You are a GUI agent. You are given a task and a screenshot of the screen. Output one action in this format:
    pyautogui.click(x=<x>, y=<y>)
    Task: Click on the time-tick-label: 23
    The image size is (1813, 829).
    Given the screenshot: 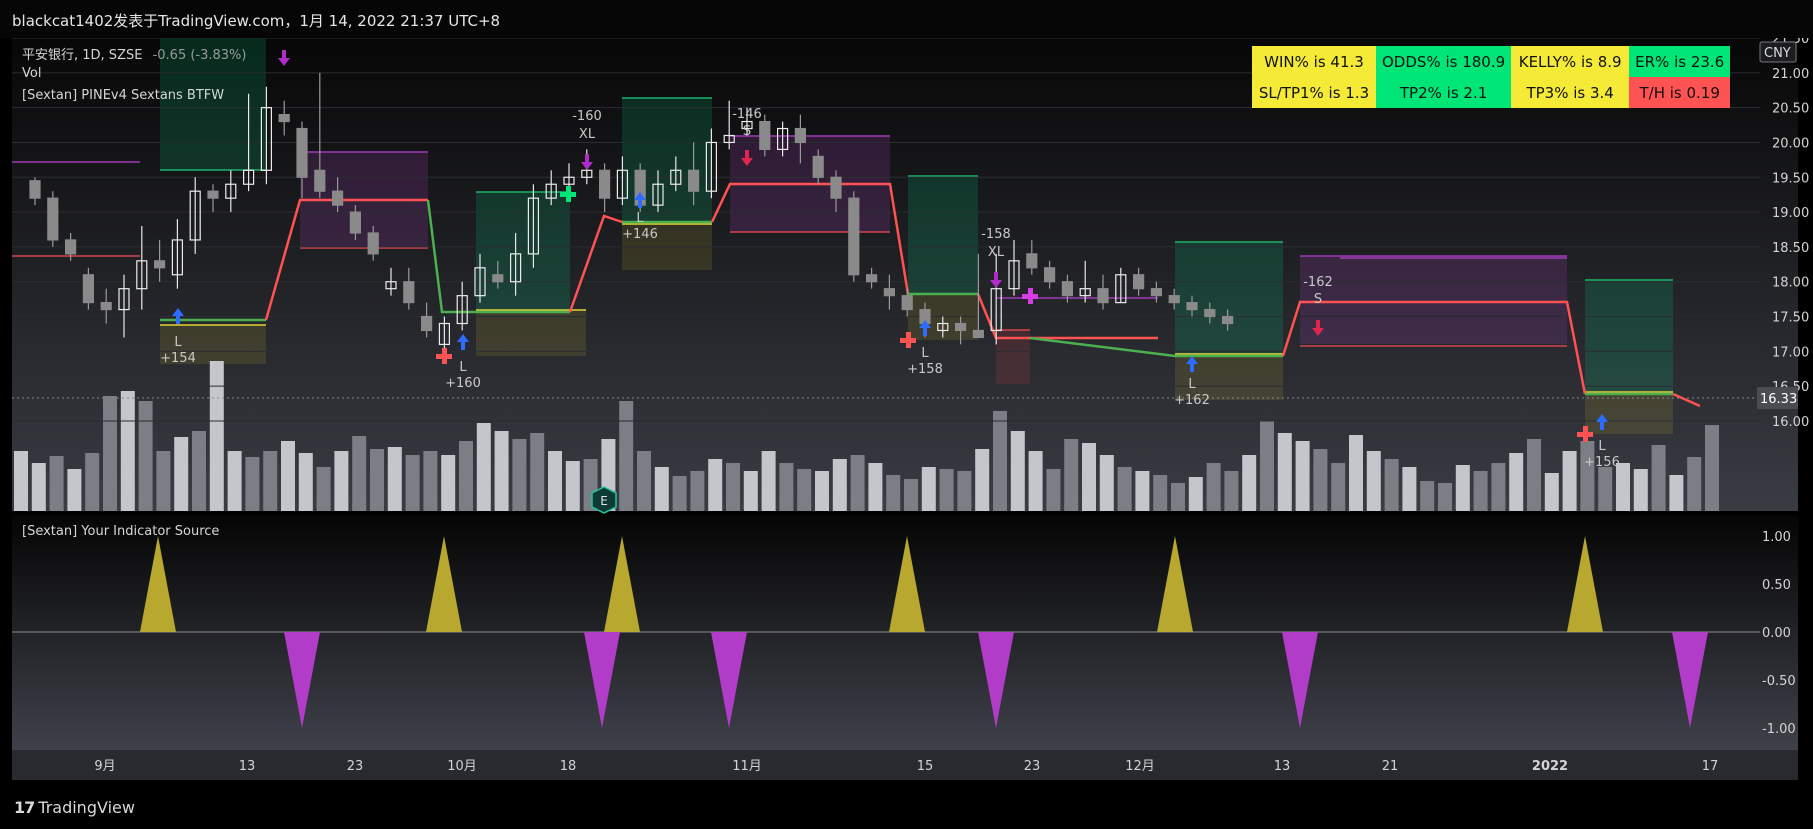 What is the action you would take?
    pyautogui.click(x=1032, y=766)
    